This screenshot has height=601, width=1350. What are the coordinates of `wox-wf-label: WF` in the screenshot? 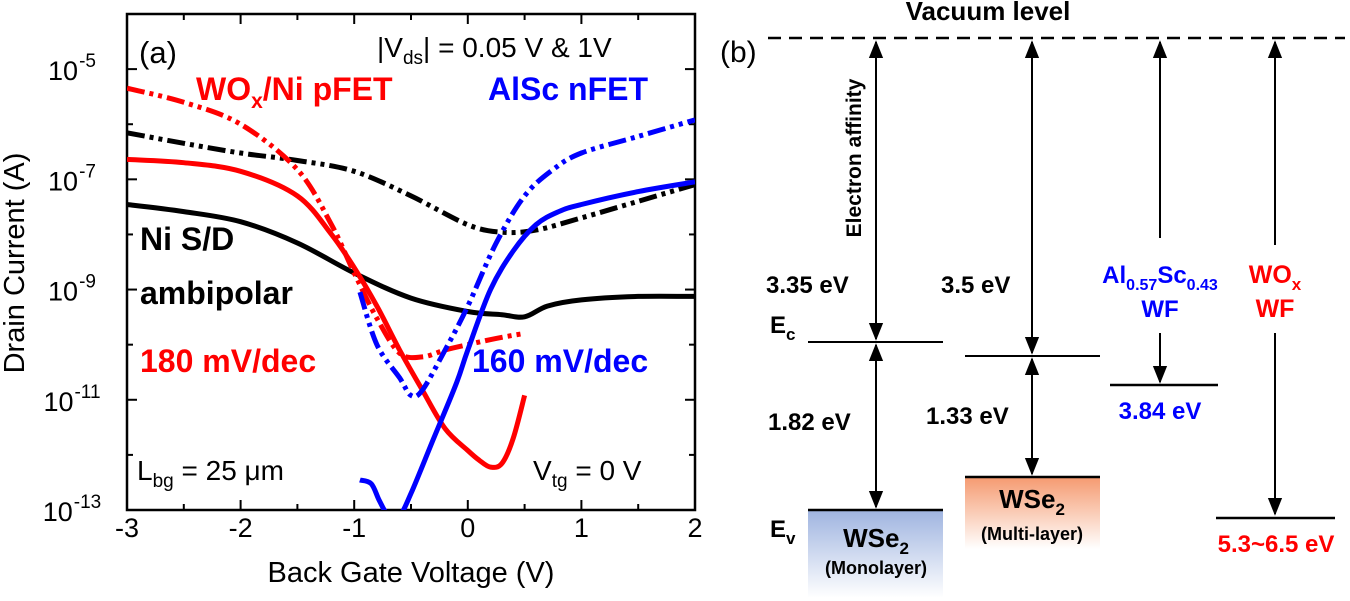 It's located at (1275, 309).